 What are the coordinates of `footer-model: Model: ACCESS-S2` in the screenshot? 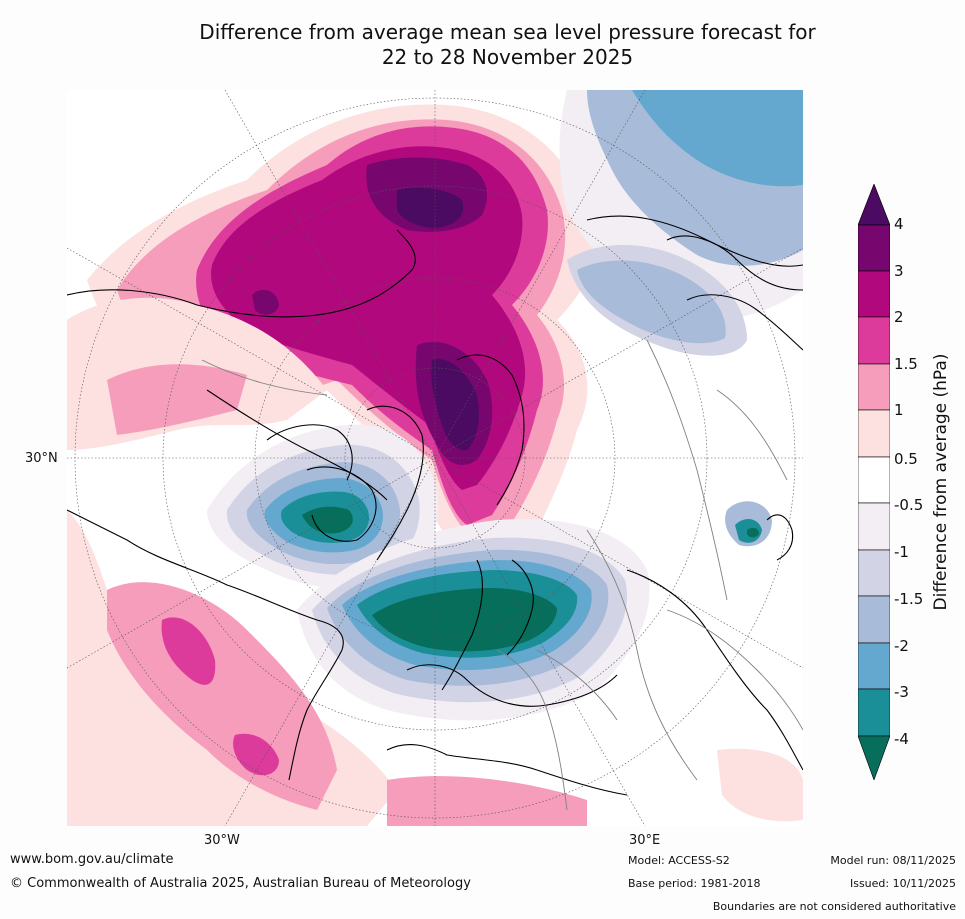 It's located at (679, 860).